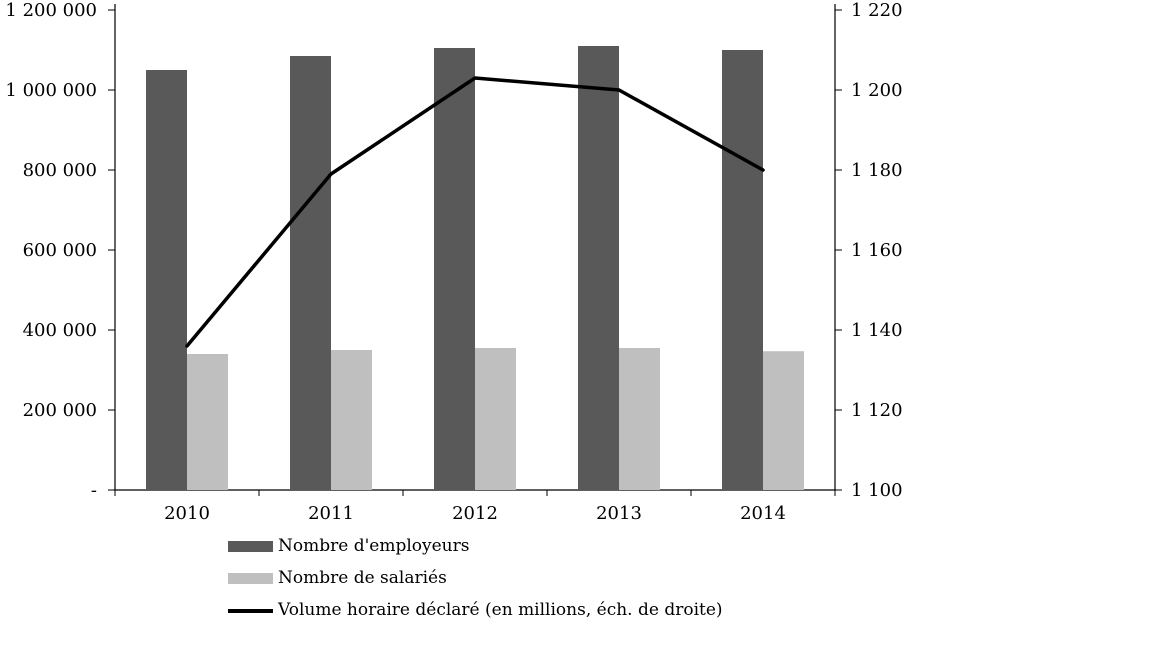 The image size is (1151, 651). Describe the element at coordinates (250, 610) in the screenshot. I see `legend-swatch-volume-horaire-line` at that location.